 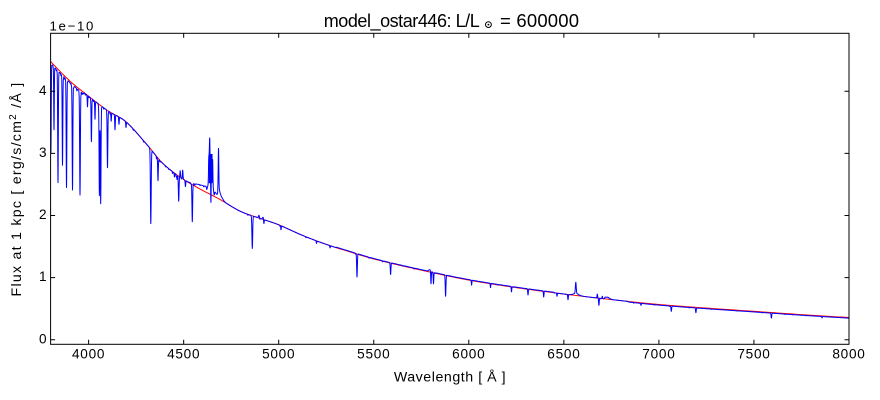 What do you see at coordinates (43, 338) in the screenshot?
I see `svg-text: 0` at bounding box center [43, 338].